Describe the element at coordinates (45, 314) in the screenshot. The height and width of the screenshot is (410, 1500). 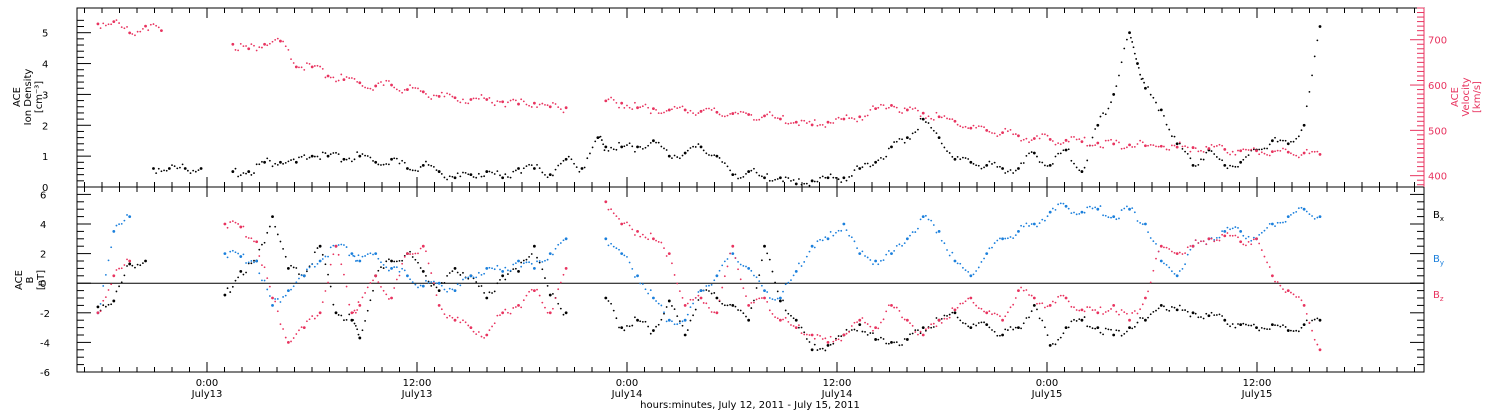
I see `bottom-y-tick-label: -2` at that location.